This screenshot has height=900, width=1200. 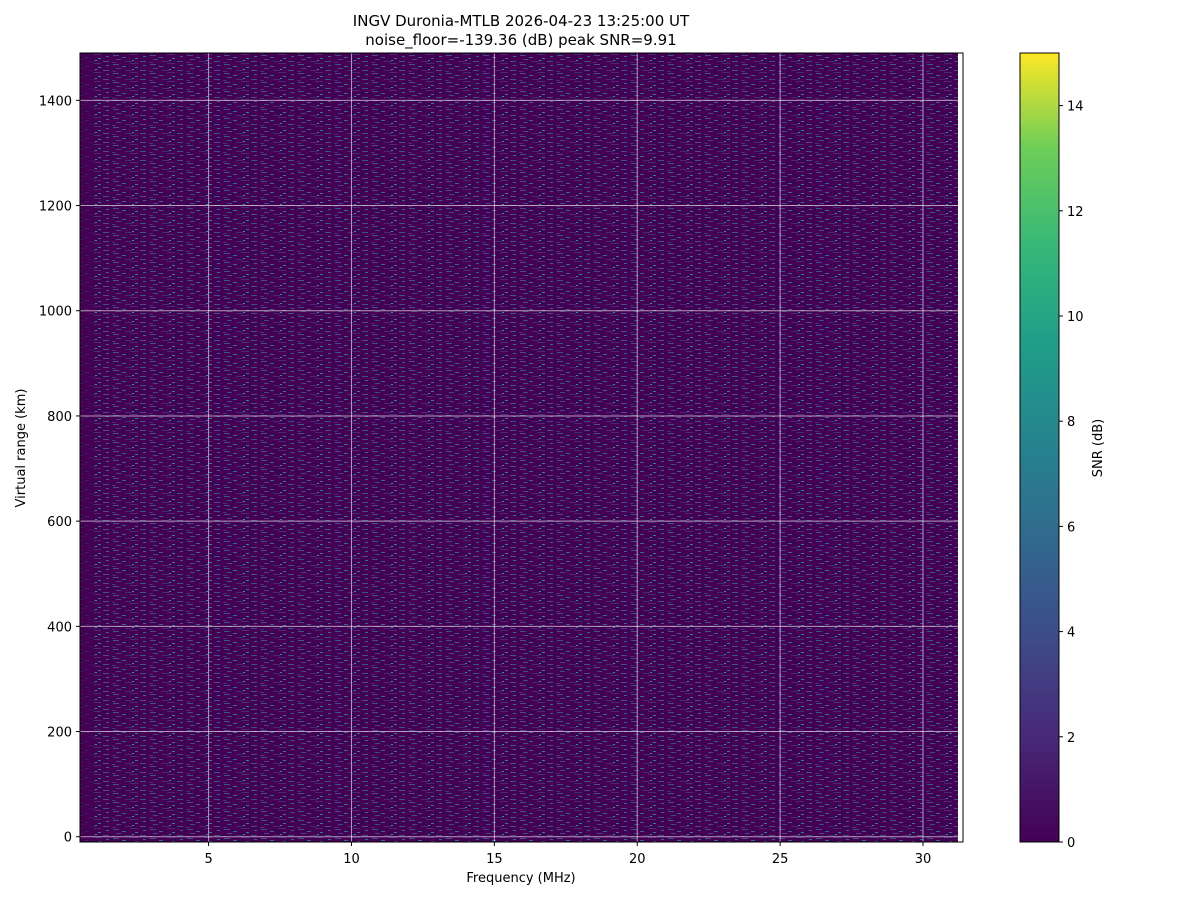 What do you see at coordinates (55, 207) in the screenshot?
I see `y-tick-label: 1200` at bounding box center [55, 207].